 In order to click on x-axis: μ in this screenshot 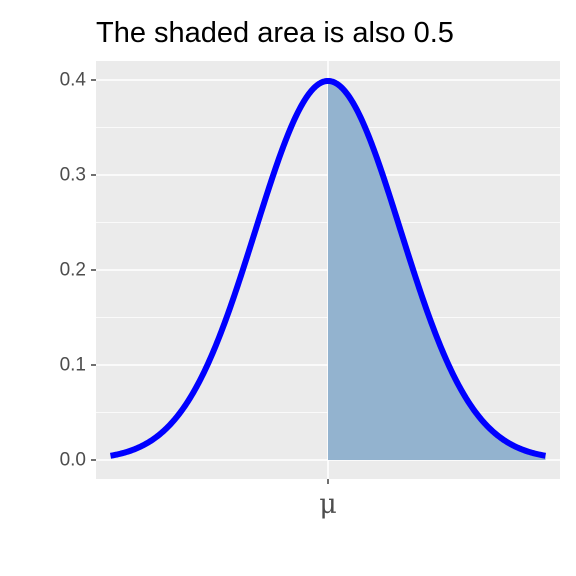, I will do `click(328, 499)`.